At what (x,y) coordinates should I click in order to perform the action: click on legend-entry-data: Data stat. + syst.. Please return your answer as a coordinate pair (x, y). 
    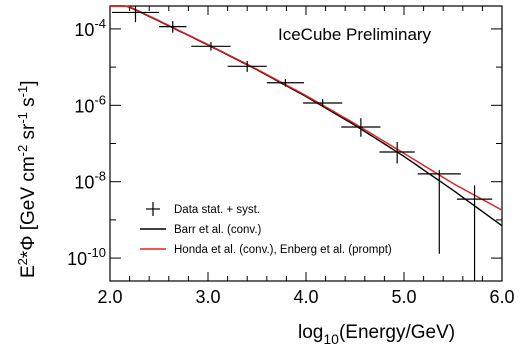
    Looking at the image, I should click on (203, 209).